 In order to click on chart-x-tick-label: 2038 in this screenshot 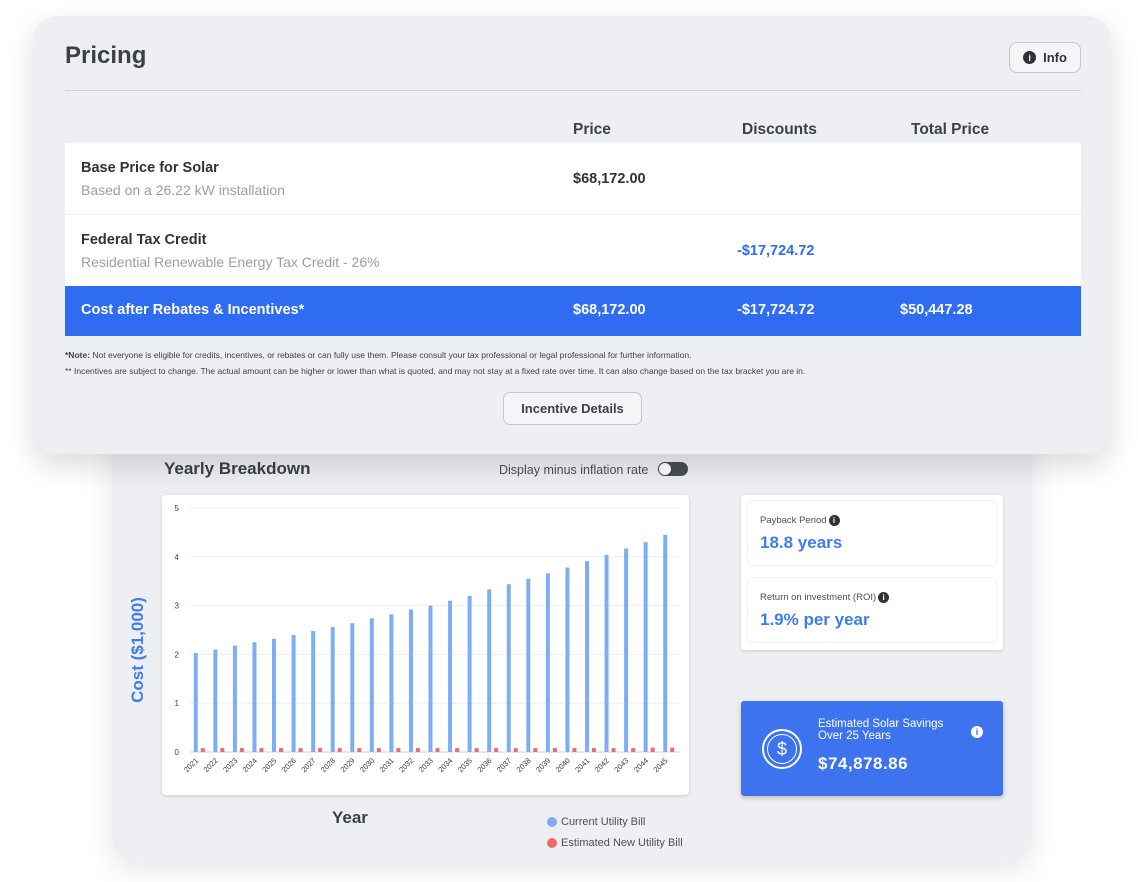, I will do `click(524, 765)`.